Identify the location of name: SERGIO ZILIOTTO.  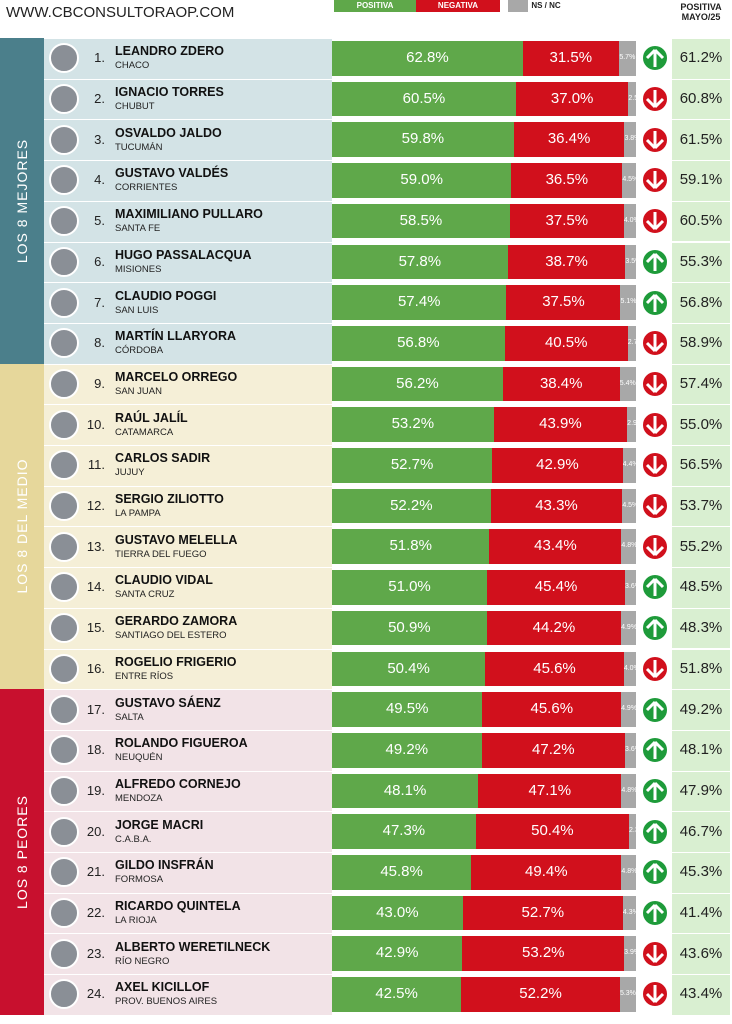
(169, 499).